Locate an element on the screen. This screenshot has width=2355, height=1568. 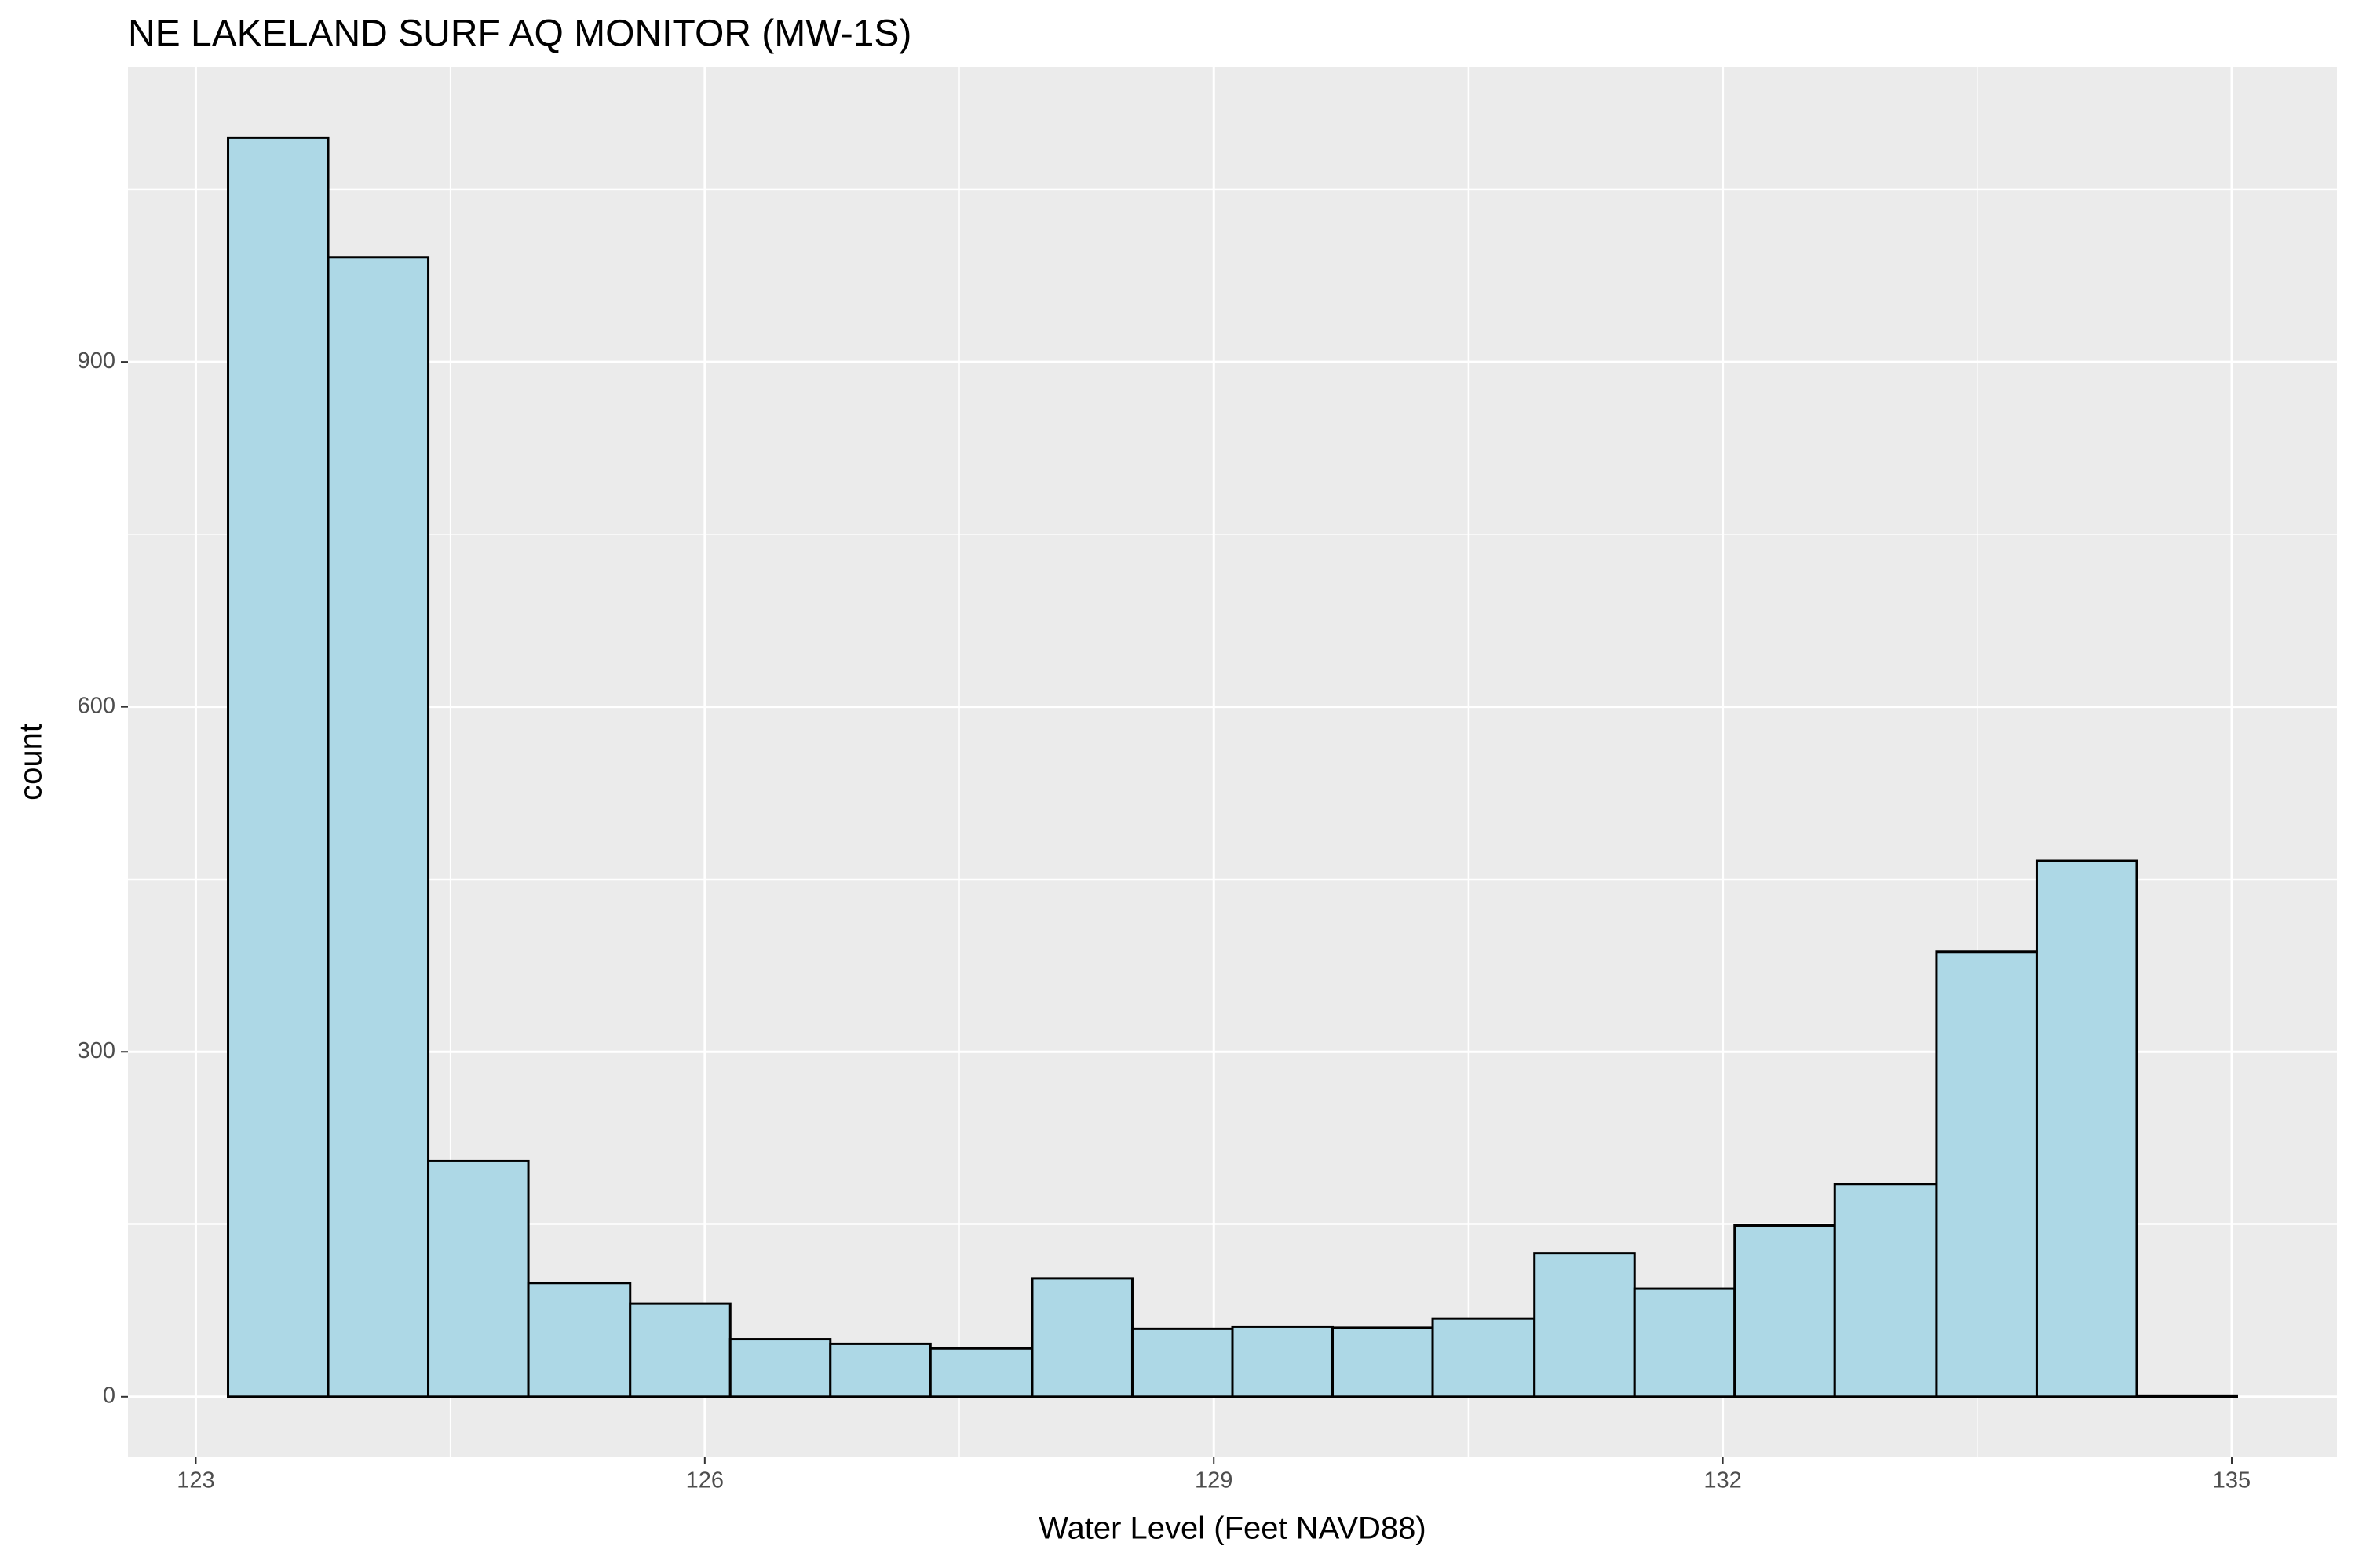
y-tick-label: 600 is located at coordinates (96, 705).